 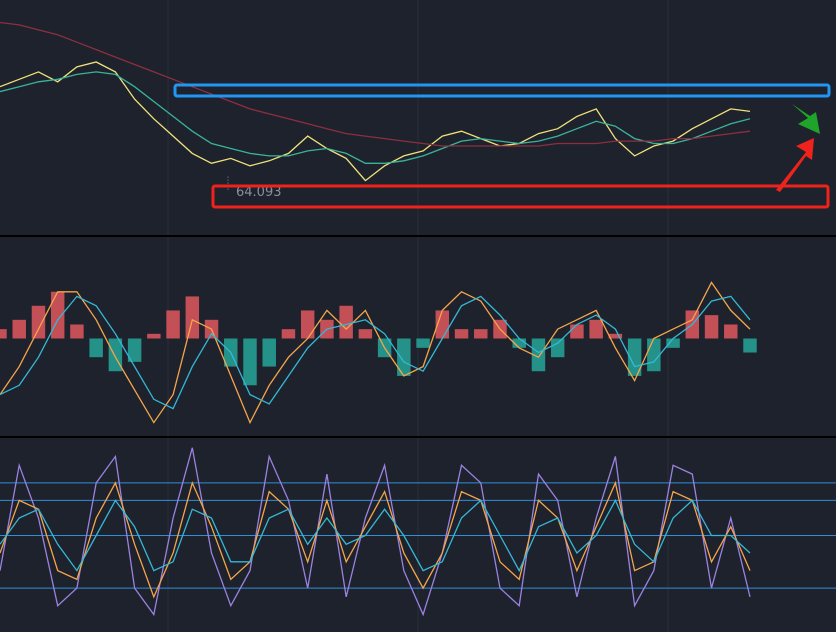 I want to click on low-label: 64.093, so click(x=259, y=192).